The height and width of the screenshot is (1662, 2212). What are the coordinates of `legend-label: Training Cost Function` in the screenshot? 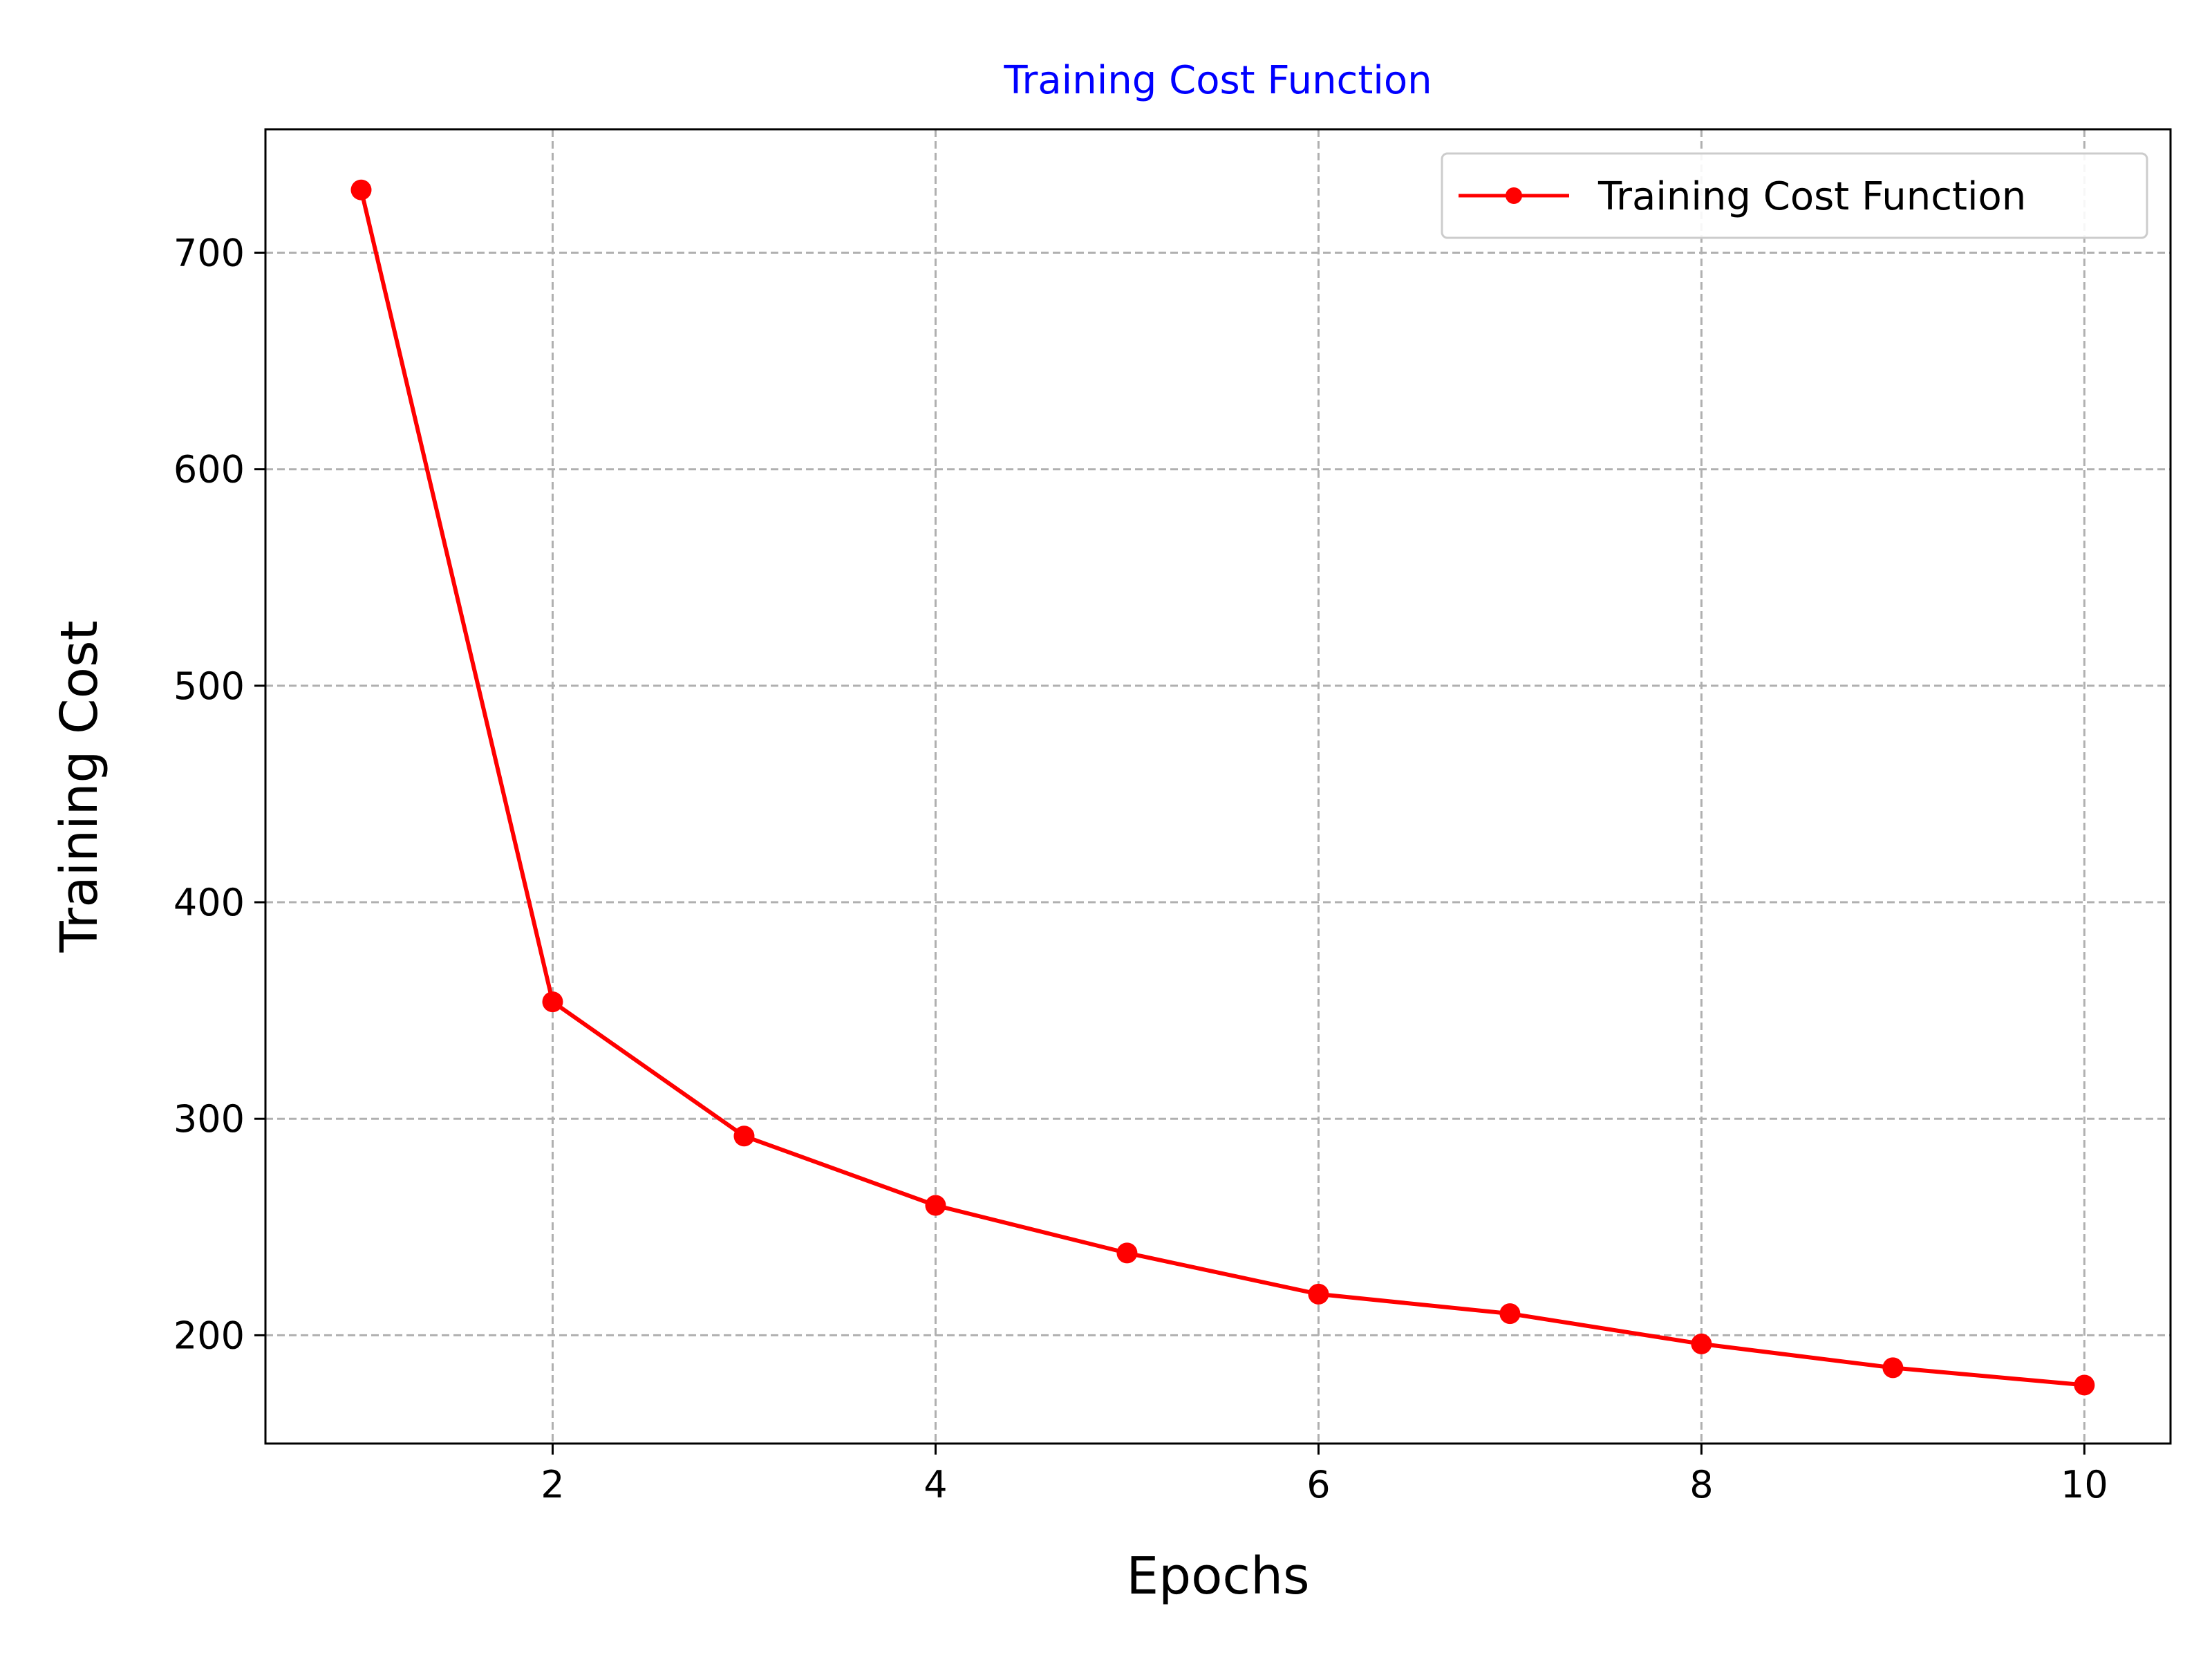 It's located at (1811, 197).